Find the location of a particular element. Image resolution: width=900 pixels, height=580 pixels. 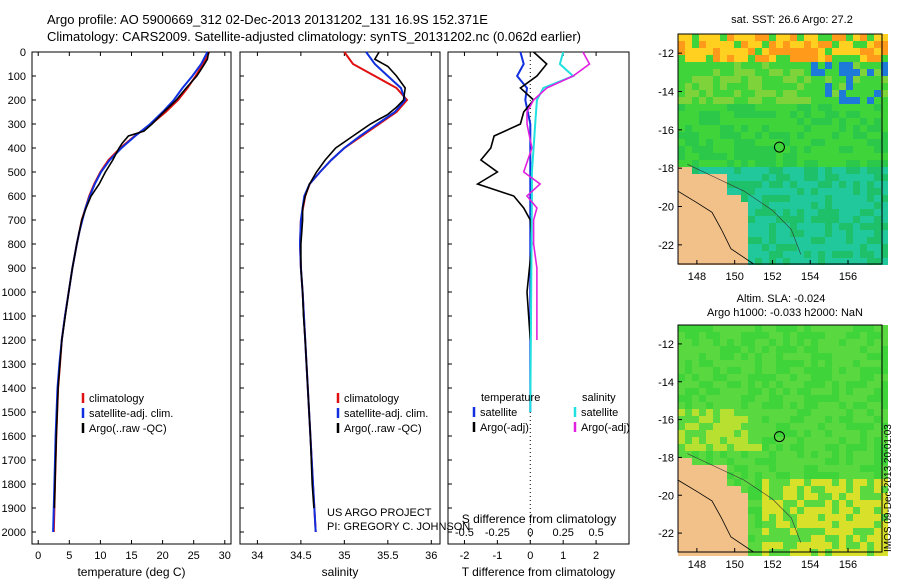

difference-profile-series-temperature-satellite is located at coordinates (523, 231).